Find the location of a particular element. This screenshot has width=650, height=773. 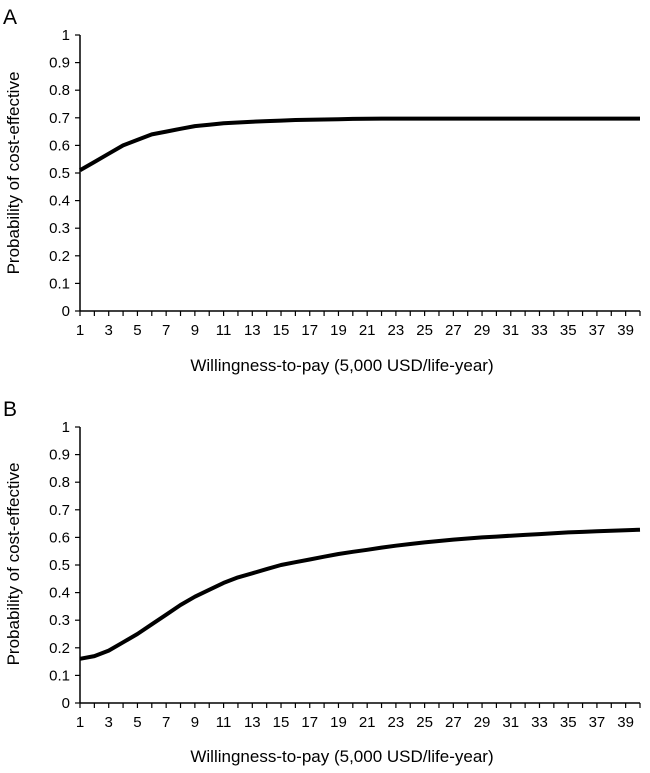

panel-label: A is located at coordinates (10, 17).